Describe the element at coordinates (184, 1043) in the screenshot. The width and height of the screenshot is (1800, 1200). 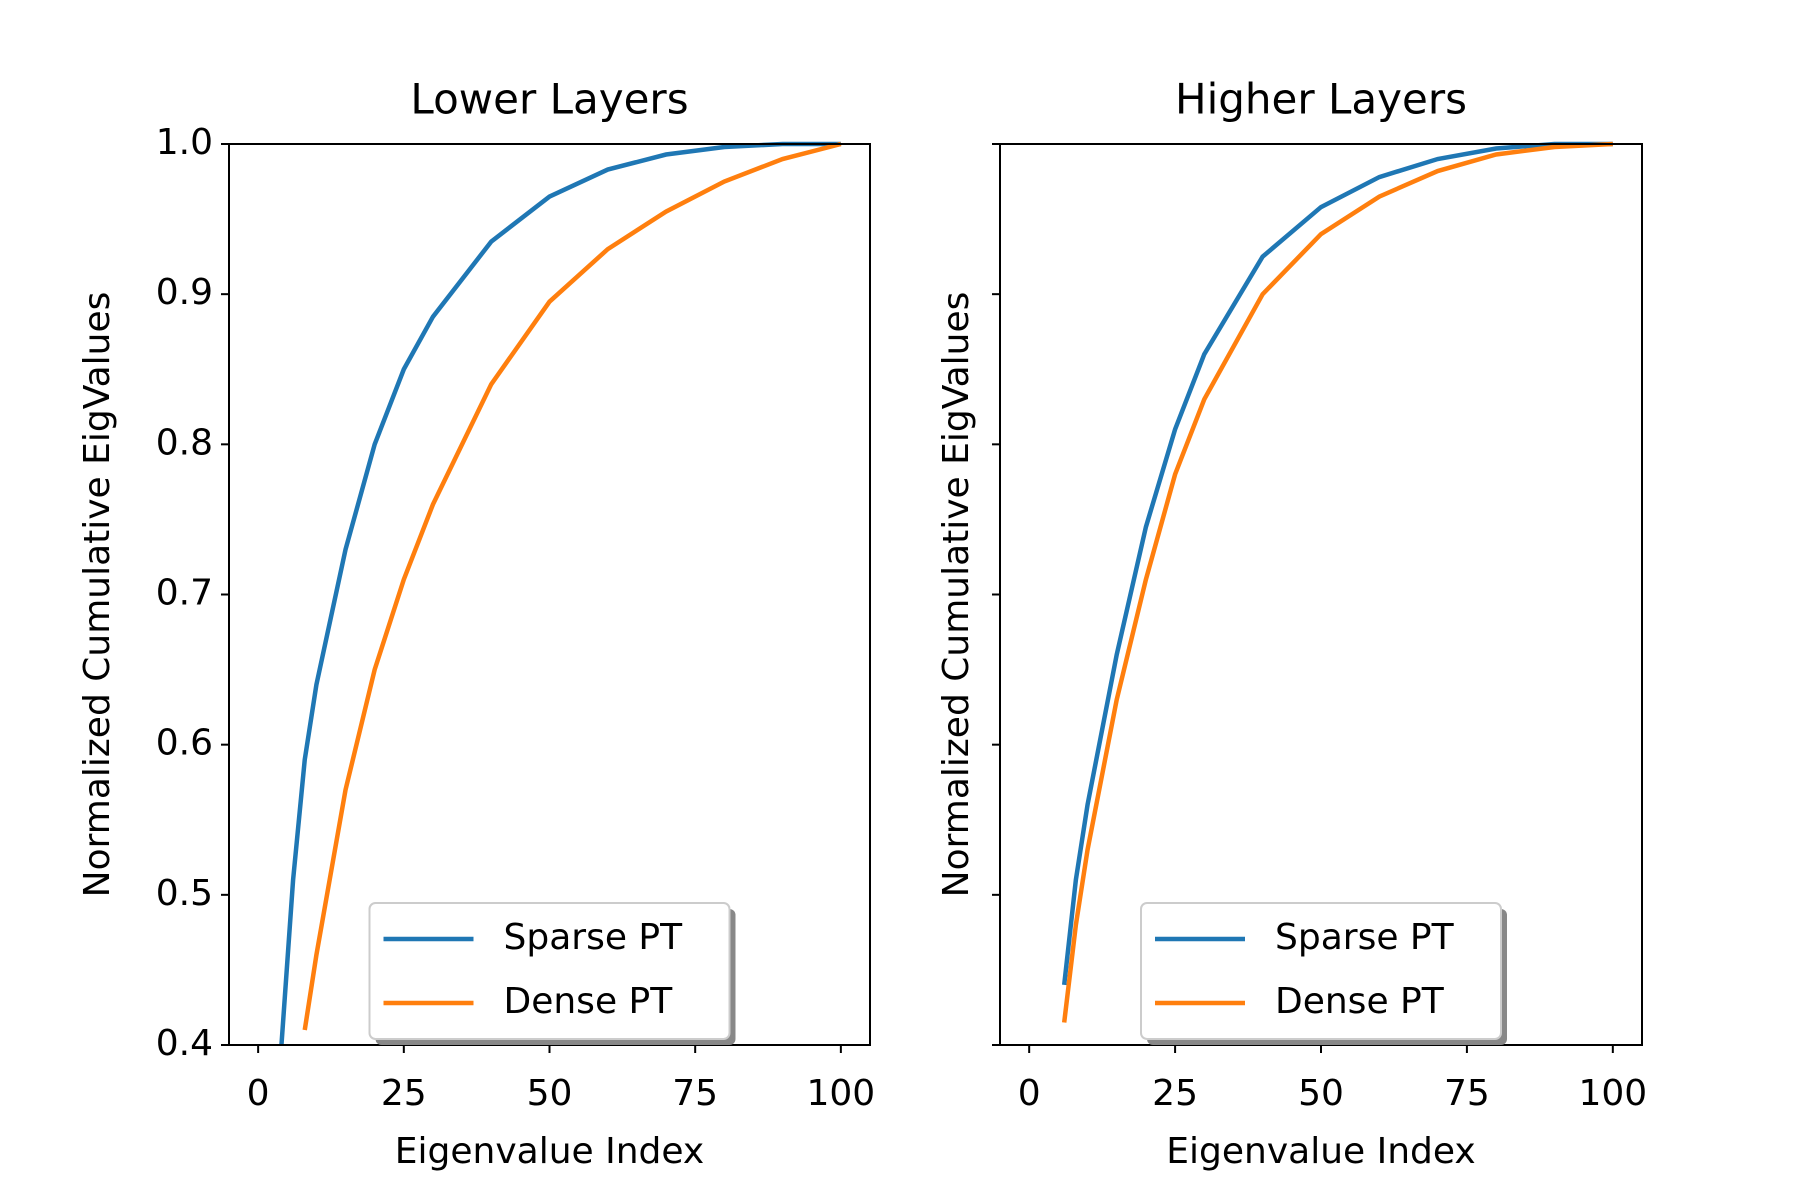
I see `y-tick-label: 0.4` at that location.